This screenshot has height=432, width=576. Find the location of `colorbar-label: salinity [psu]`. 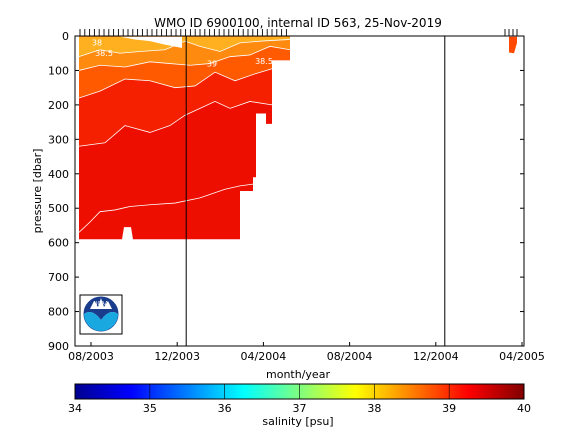

colorbar-label: salinity [psu] is located at coordinates (297, 421).